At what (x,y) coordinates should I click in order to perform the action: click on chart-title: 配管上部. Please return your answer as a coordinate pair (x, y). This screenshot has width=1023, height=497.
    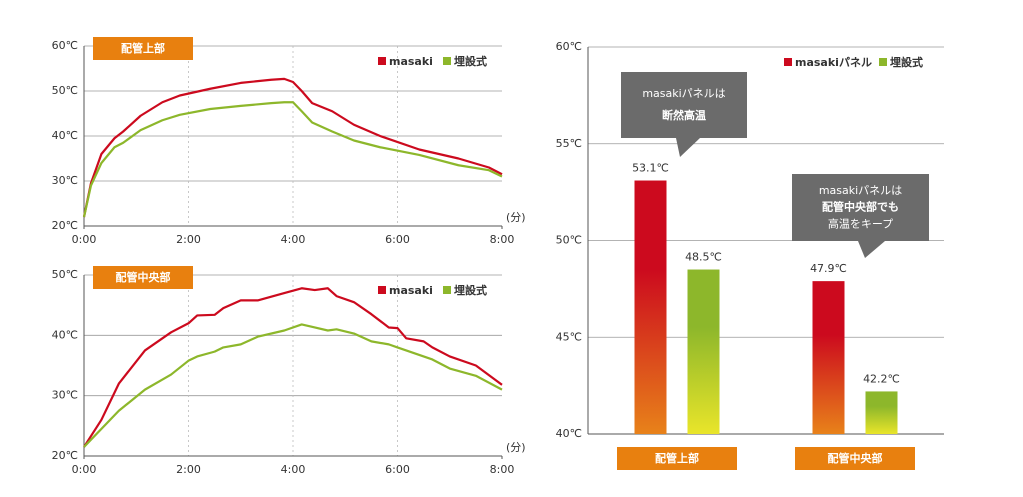
    Looking at the image, I should click on (143, 48).